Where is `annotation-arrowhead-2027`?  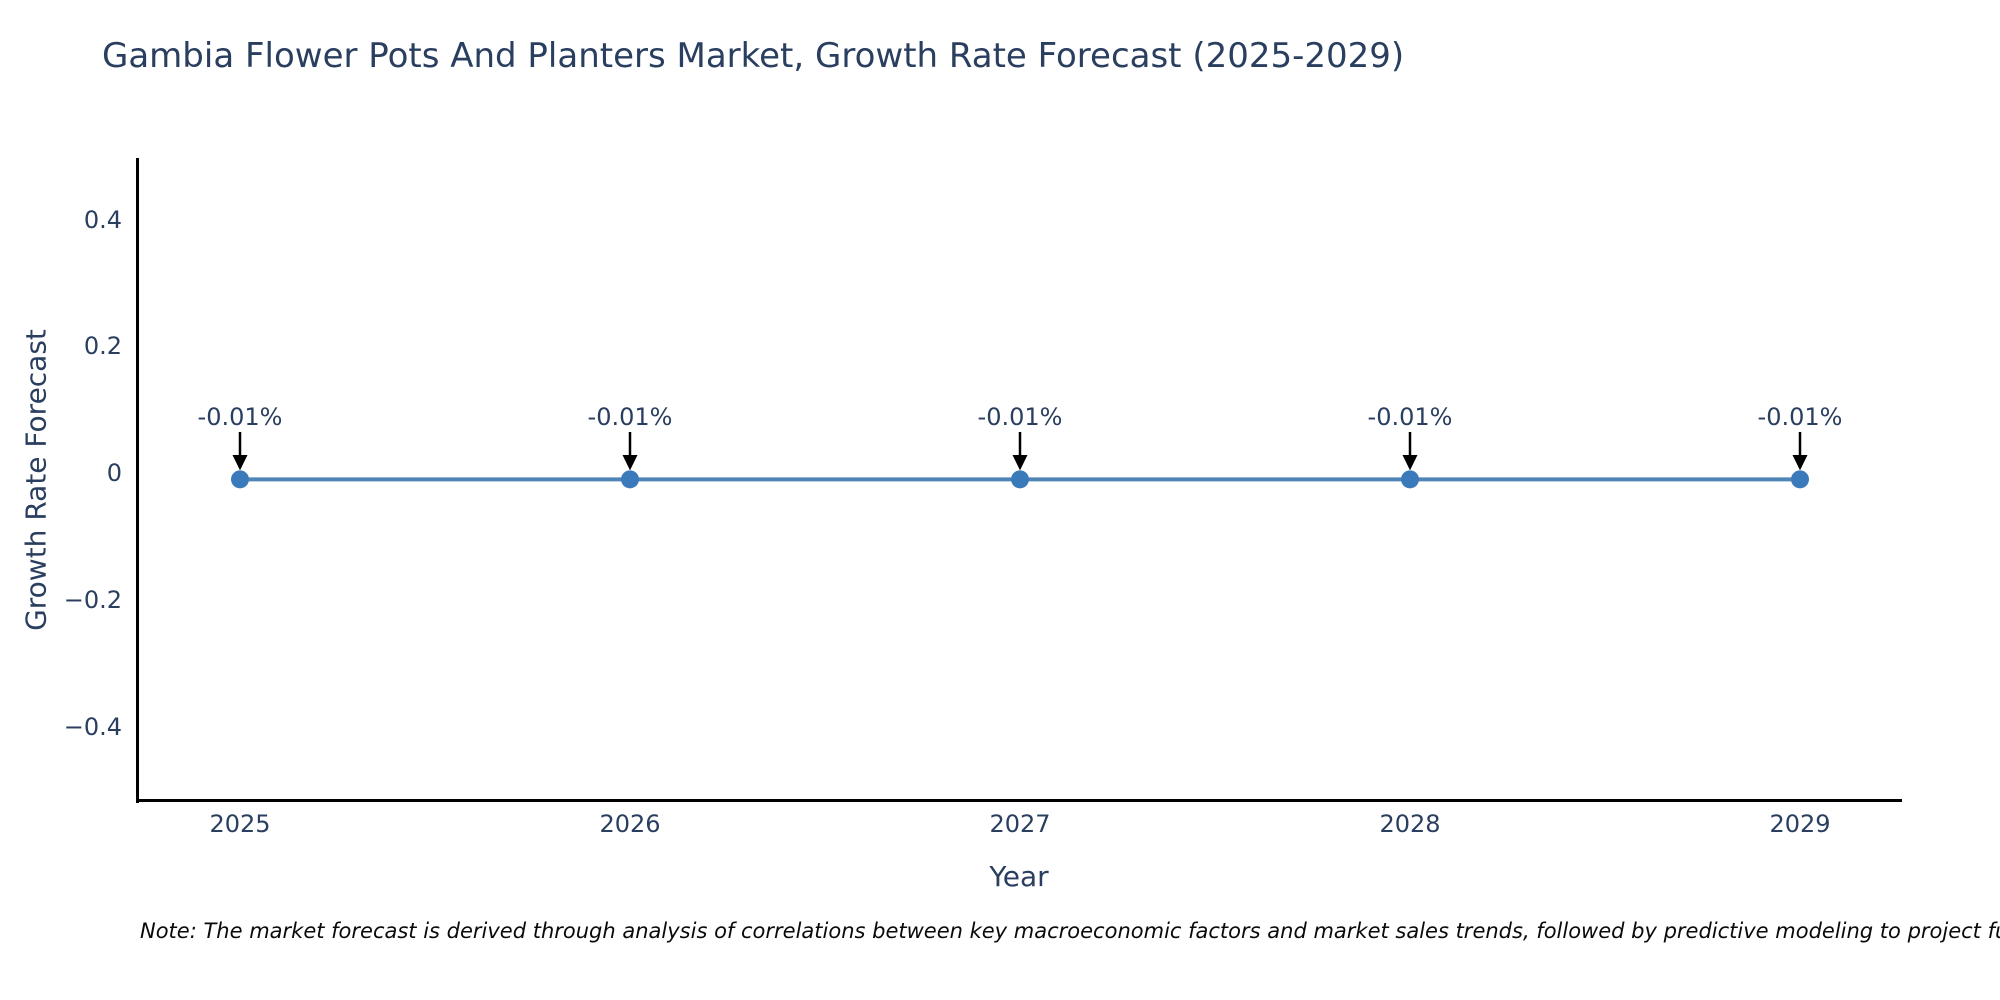
annotation-arrowhead-2027 is located at coordinates (1020, 463).